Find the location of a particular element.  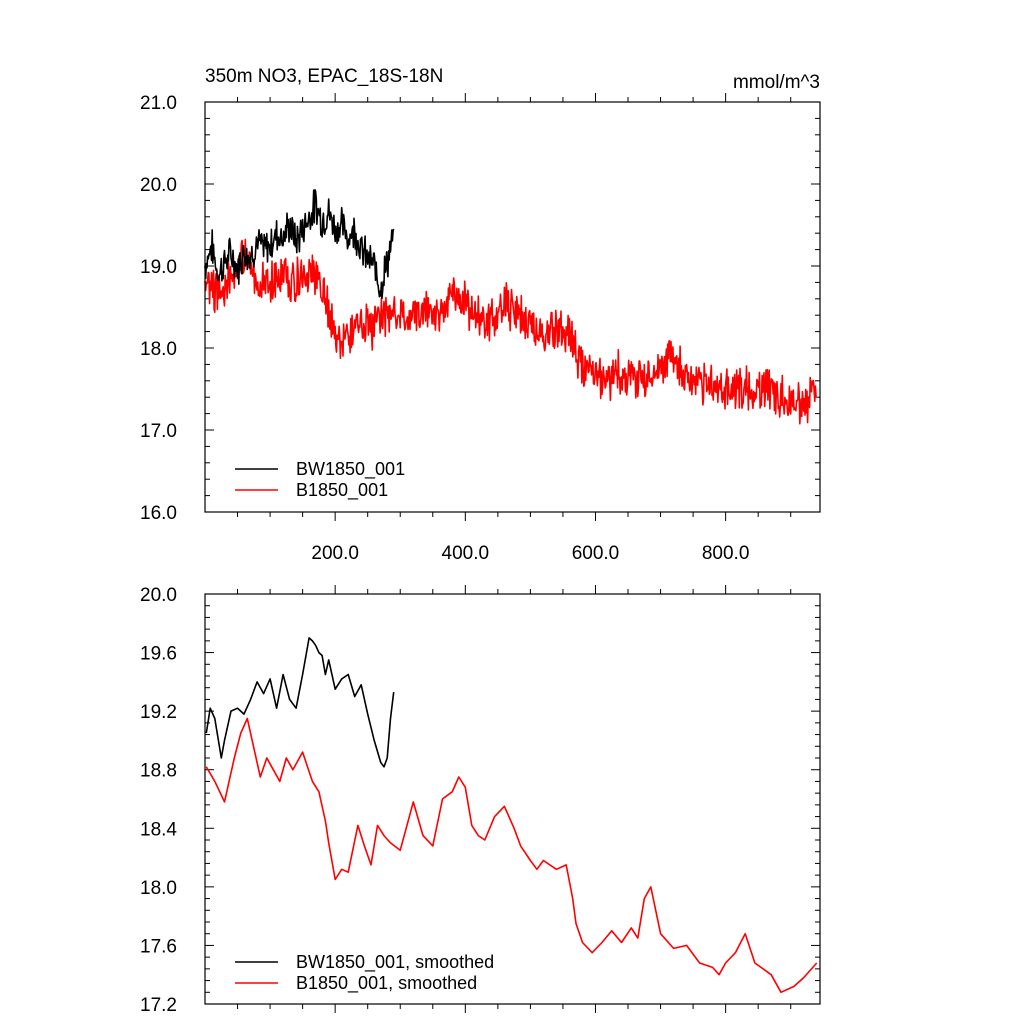

bottom-y-tick-label: 18.0 is located at coordinates (158, 888).